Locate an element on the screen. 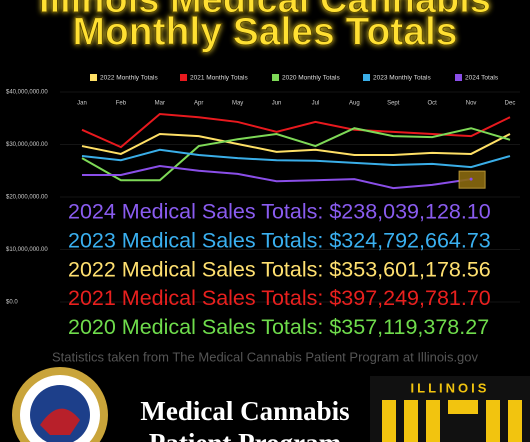 This screenshot has height=442, width=530. x-tick-label: Dec is located at coordinates (510, 104).